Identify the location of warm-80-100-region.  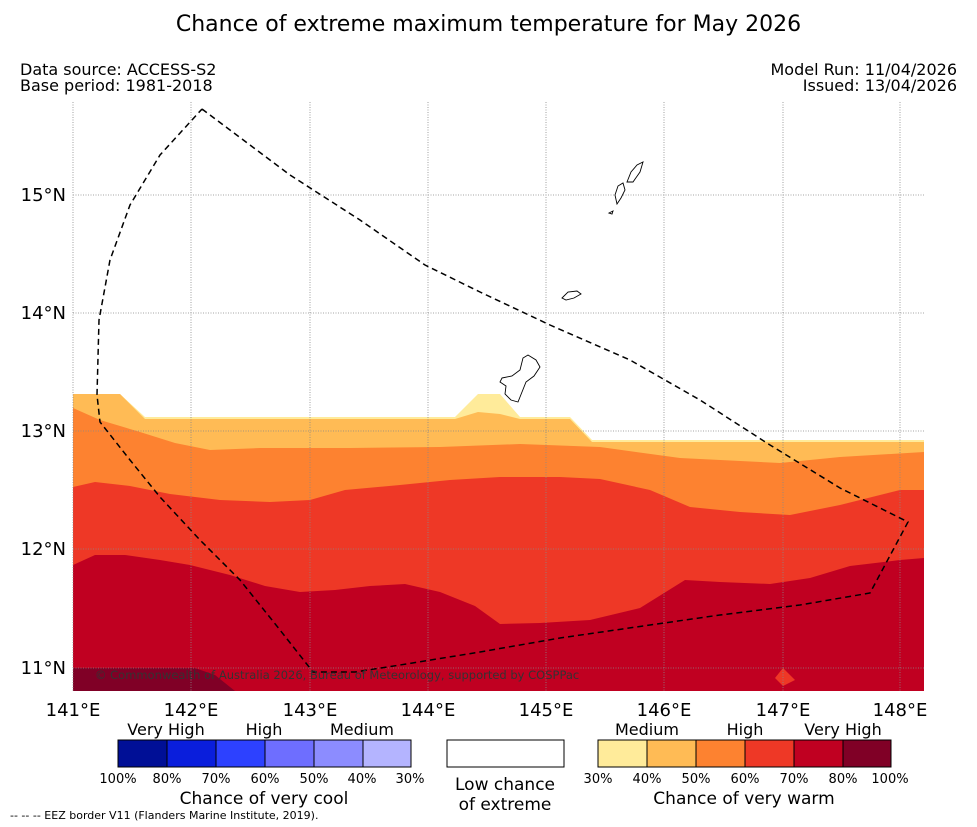
(154, 679).